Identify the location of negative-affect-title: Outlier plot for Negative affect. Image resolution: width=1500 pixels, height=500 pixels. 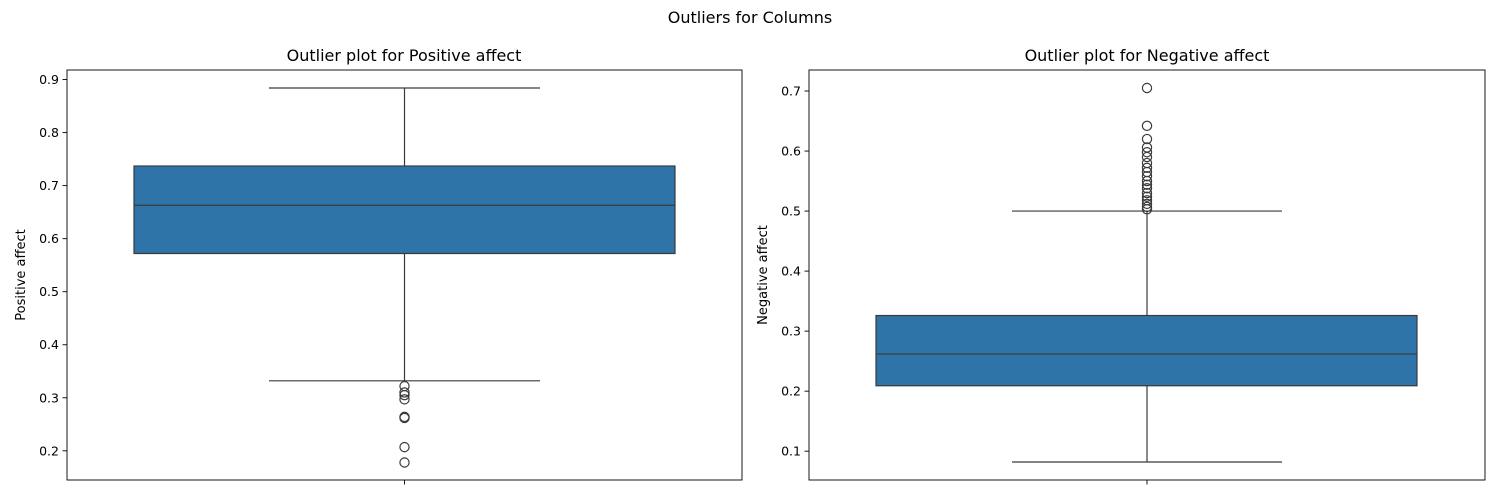
(1147, 55).